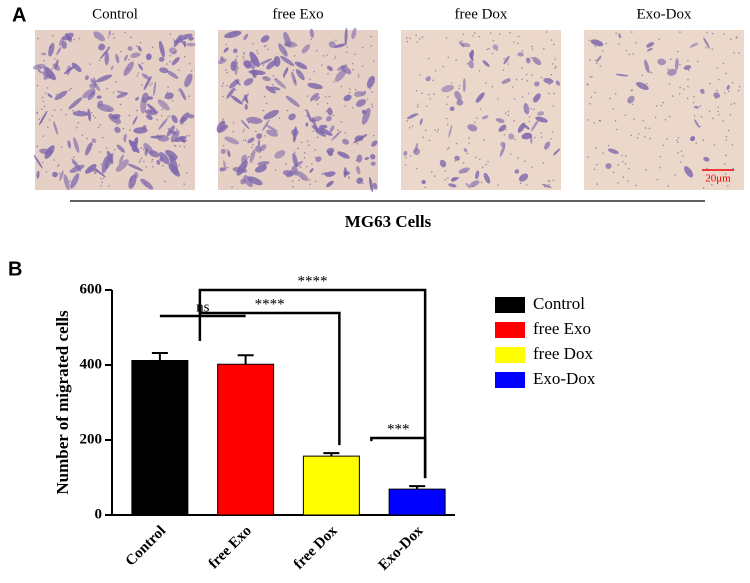 Image resolution: width=750 pixels, height=583 pixels. What do you see at coordinates (388, 221) in the screenshot?
I see `caption: MG63 Cells` at bounding box center [388, 221].